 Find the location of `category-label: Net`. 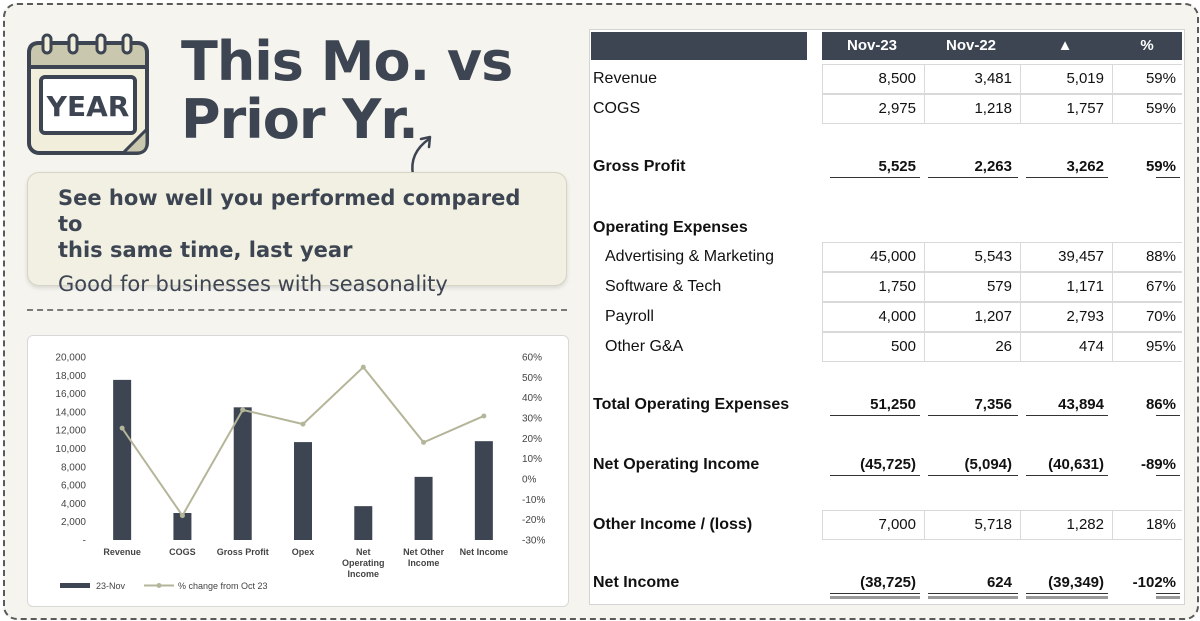

category-label: Net is located at coordinates (363, 552).